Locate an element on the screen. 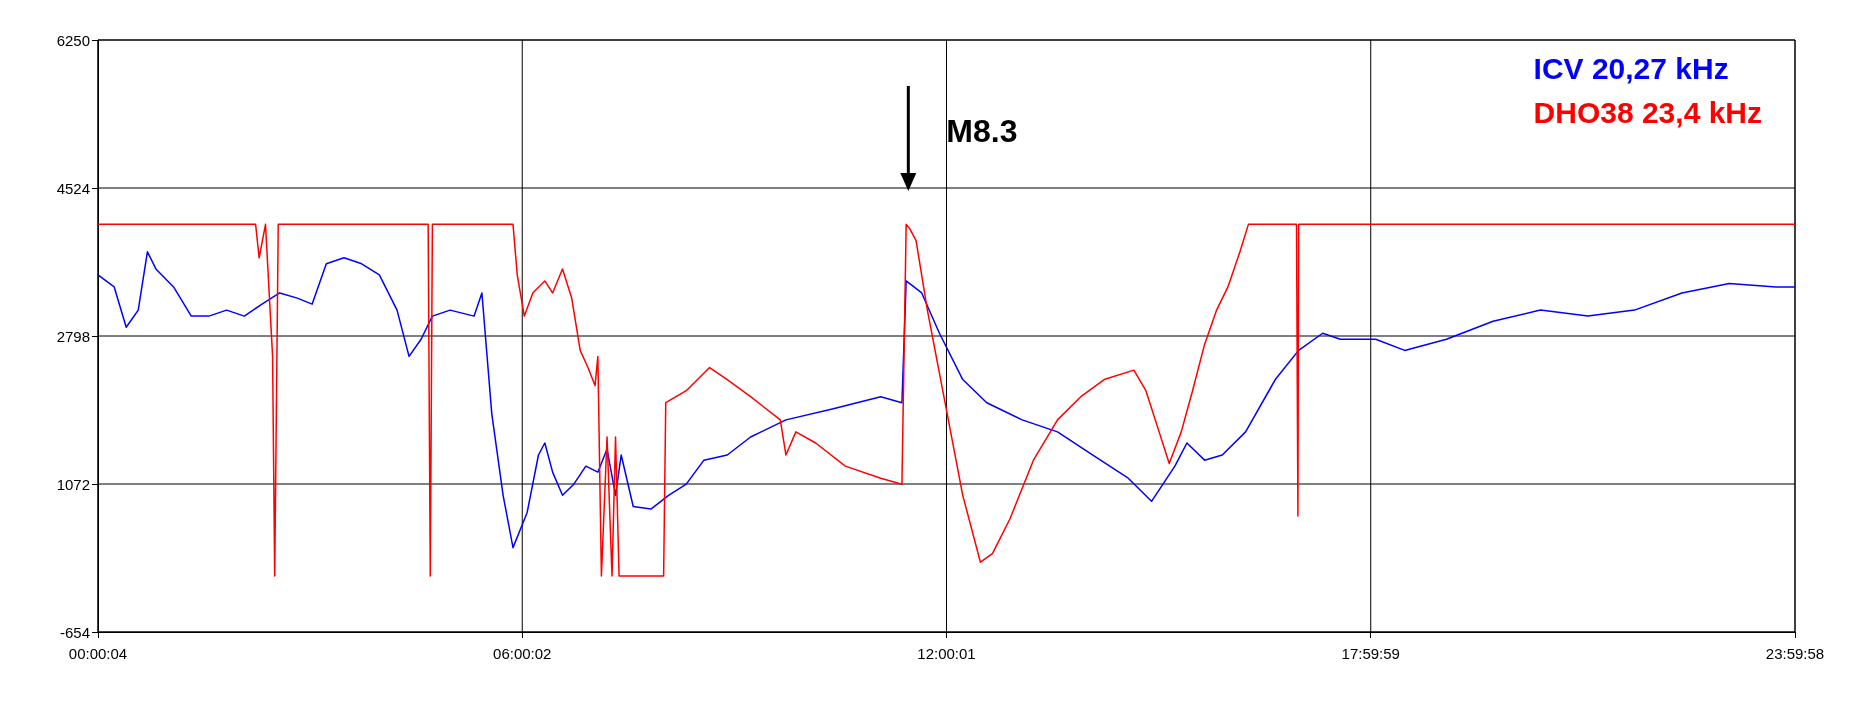 The height and width of the screenshot is (721, 1865). y-tick-label: 4524 is located at coordinates (73, 188).